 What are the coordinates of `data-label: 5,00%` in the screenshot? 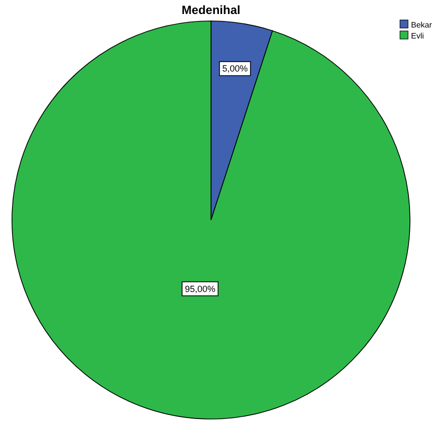 It's located at (235, 69).